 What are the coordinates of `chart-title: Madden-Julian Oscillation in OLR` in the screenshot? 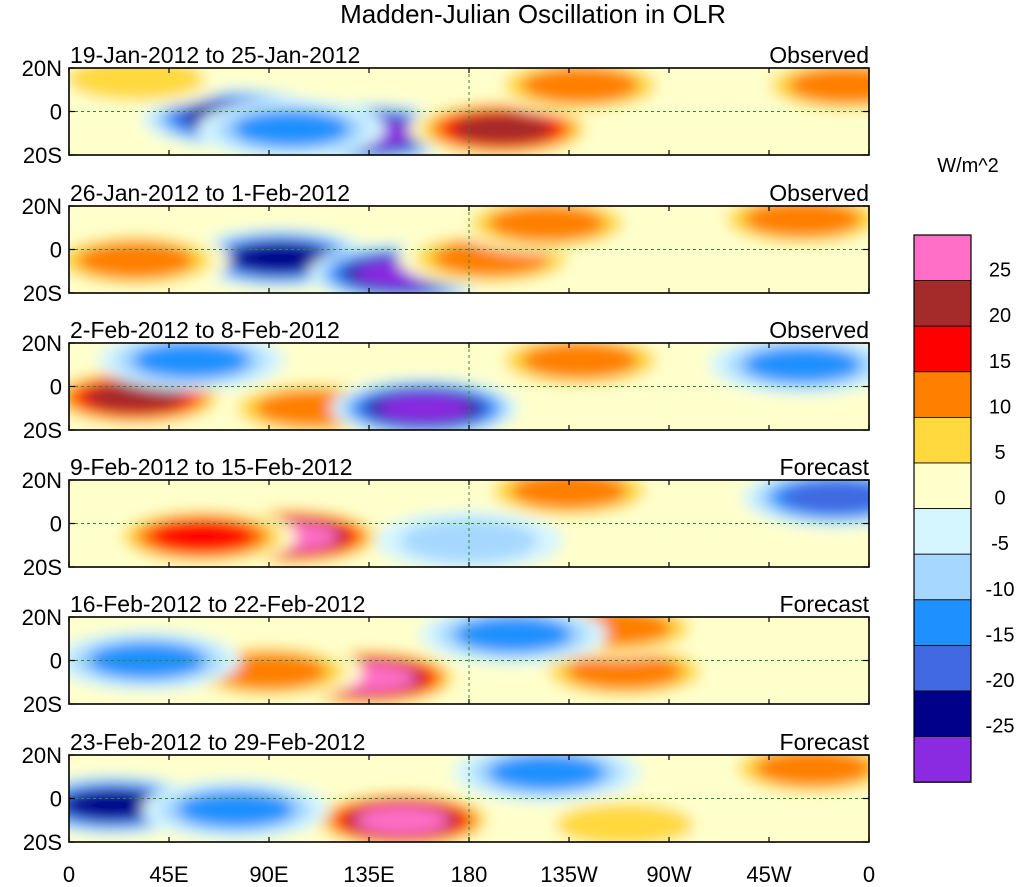 It's located at (533, 14).